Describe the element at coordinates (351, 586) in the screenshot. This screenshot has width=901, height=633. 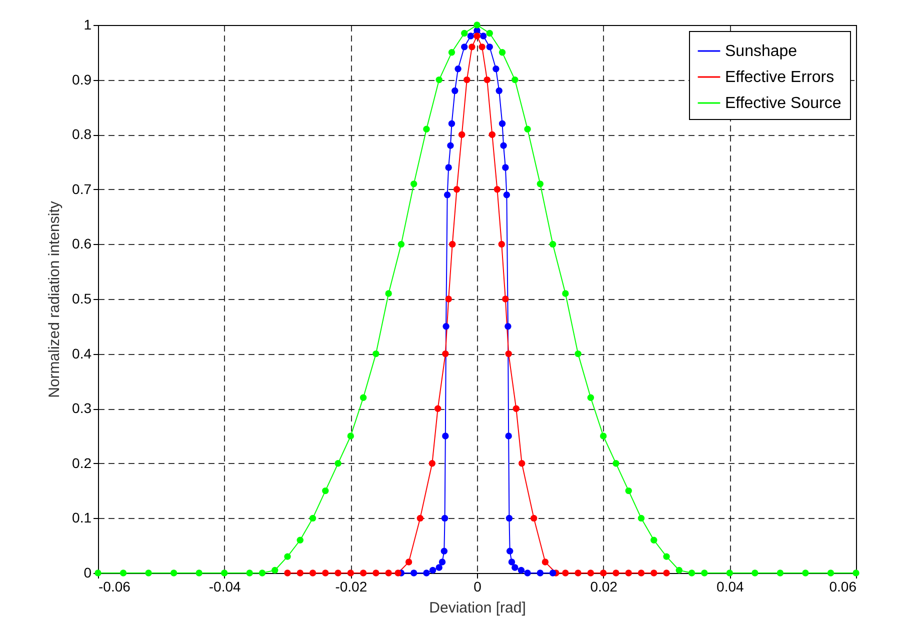
I see `x-tick-label: -0.02` at that location.